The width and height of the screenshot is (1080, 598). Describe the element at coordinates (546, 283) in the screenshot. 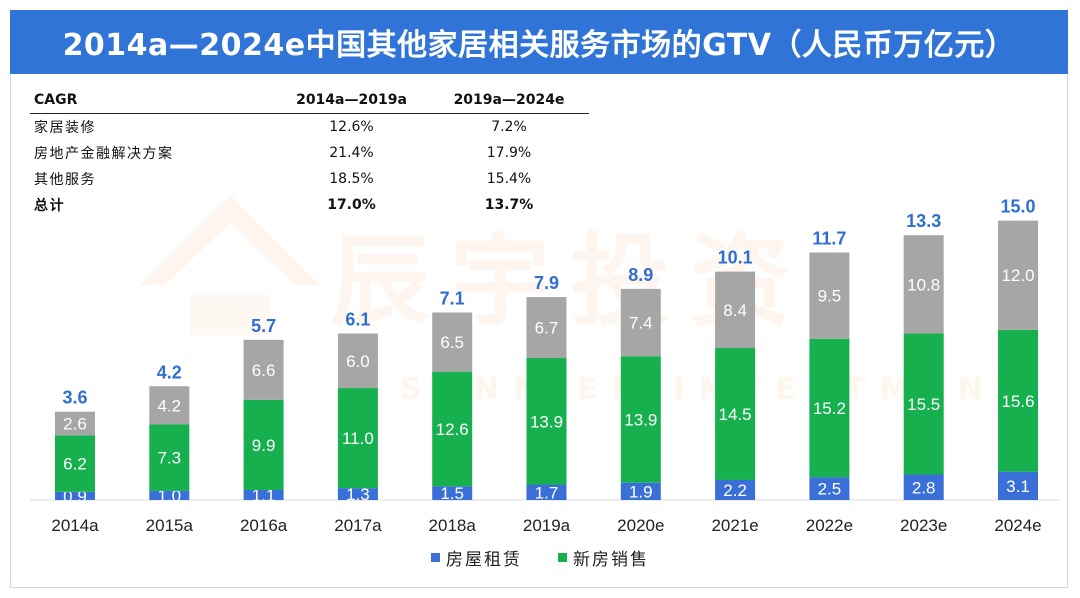

I see `total-label: 7.9` at that location.